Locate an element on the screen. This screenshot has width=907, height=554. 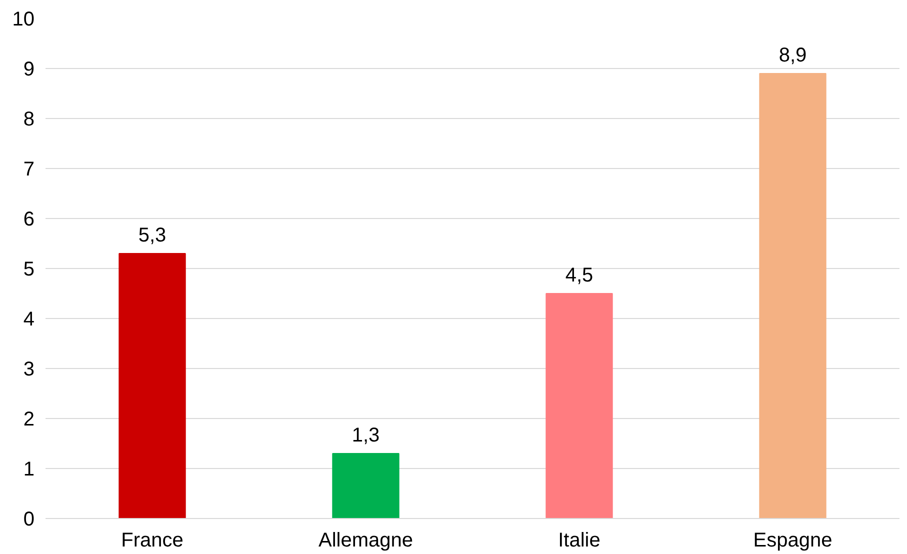
y-tick-label: 9 is located at coordinates (28, 69).